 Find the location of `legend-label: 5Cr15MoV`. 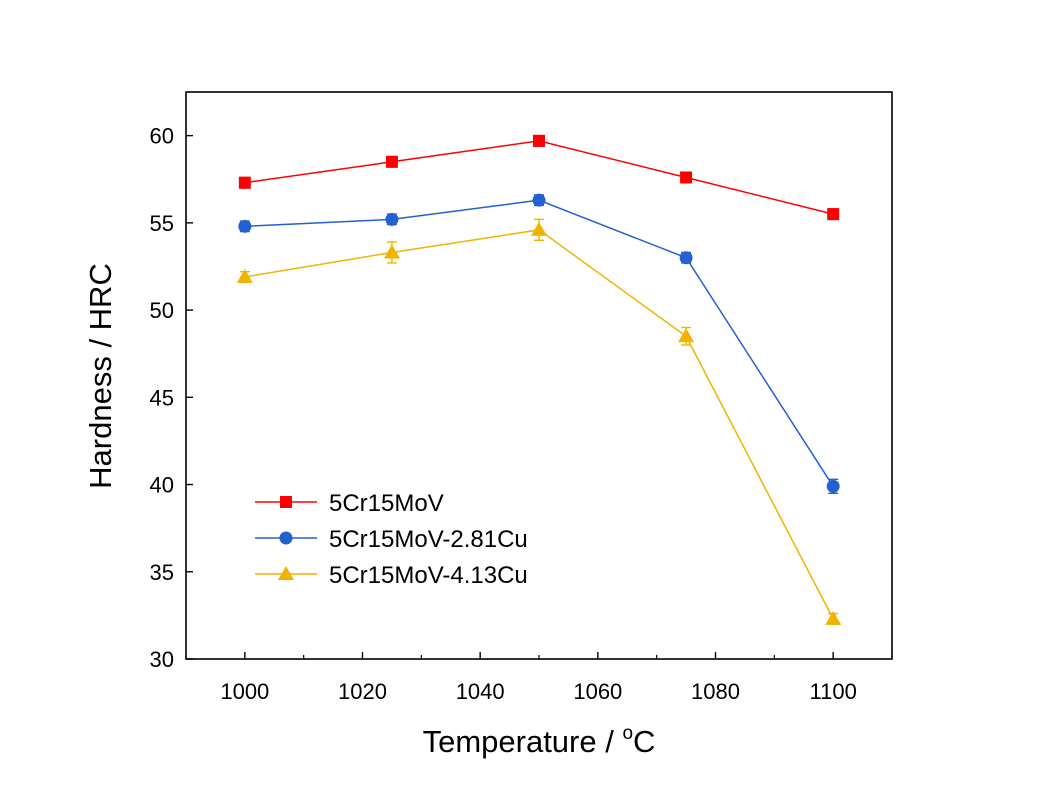

legend-label: 5Cr15MoV is located at coordinates (386, 503).